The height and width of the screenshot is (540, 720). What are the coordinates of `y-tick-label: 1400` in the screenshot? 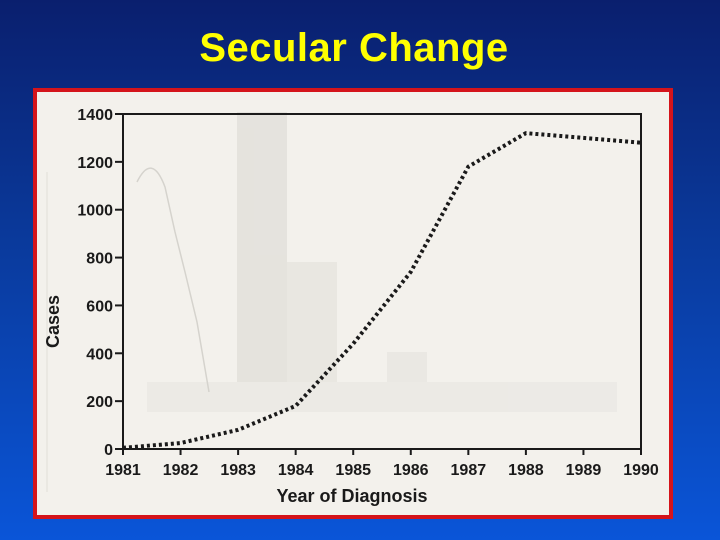 It's located at (95, 115).